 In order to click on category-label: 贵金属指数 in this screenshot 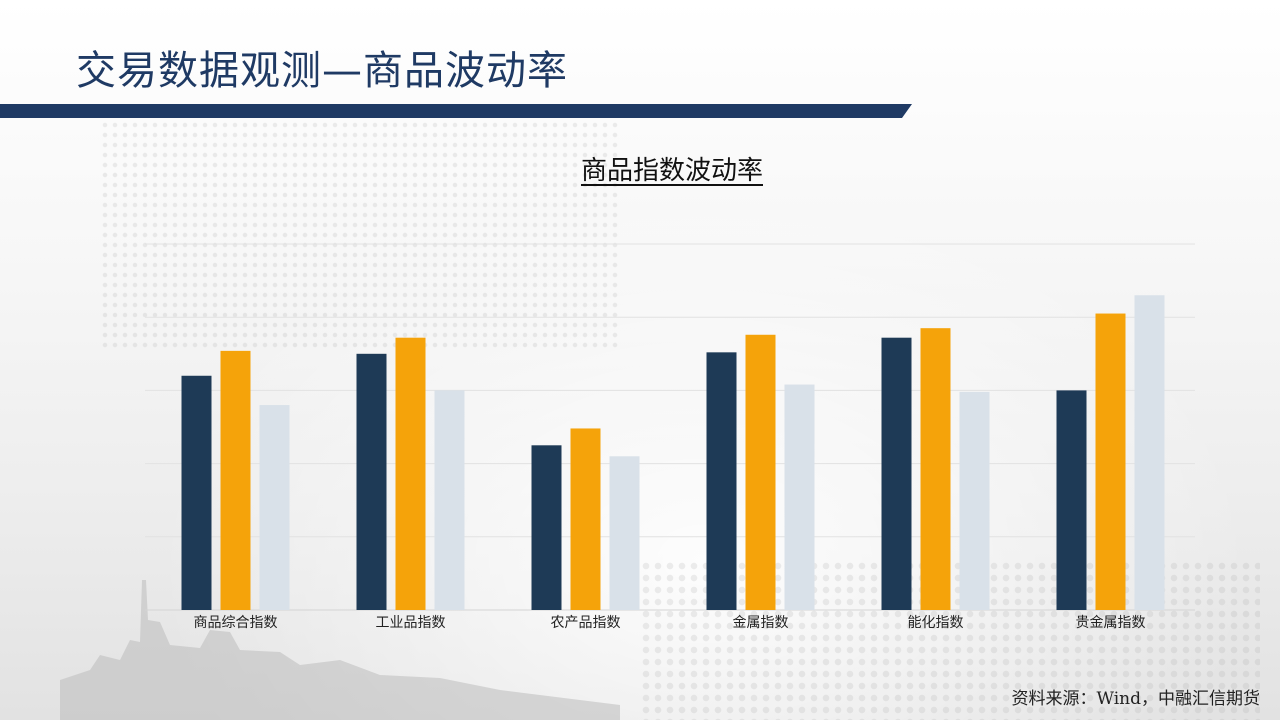, I will do `click(1111, 623)`.